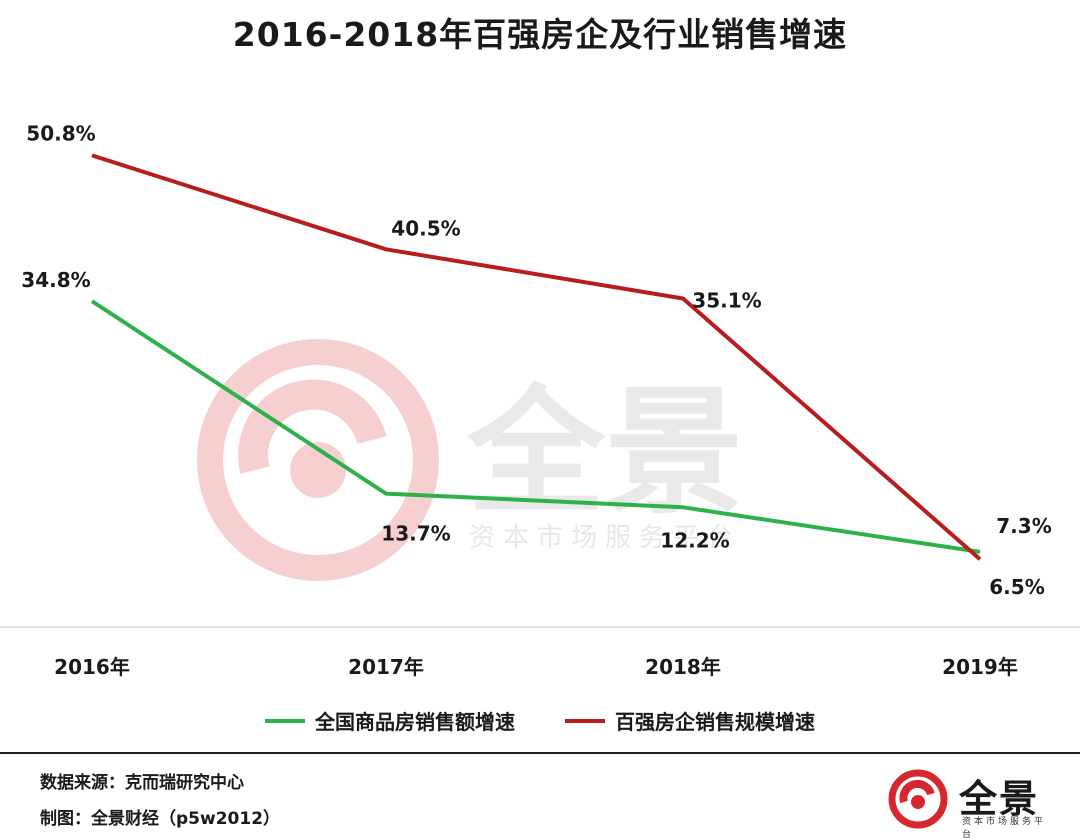 This screenshot has height=840, width=1080. Describe the element at coordinates (715, 722) in the screenshot. I see `legend-label-top100: 百强房企销售规模增速` at that location.